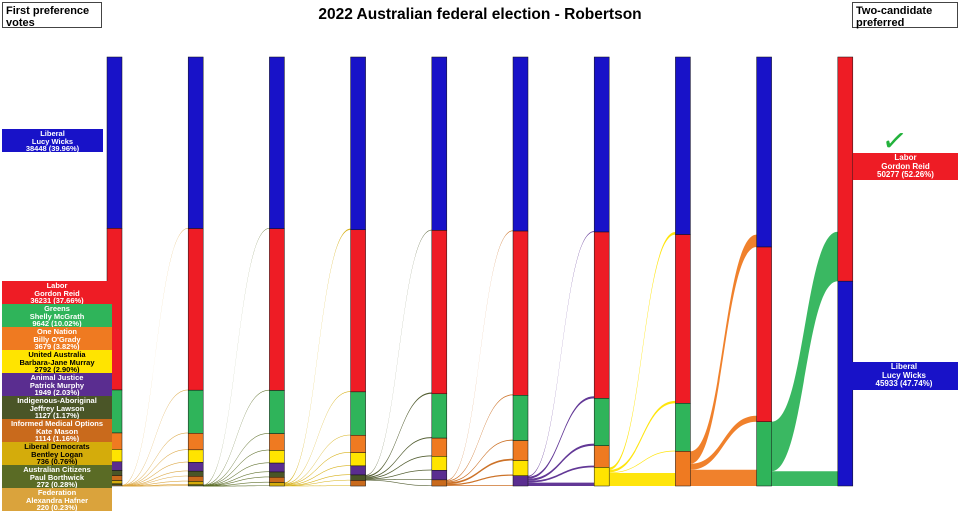 Image resolution: width=960 pixels, height=511 pixels. Describe the element at coordinates (358, 311) in the screenshot. I see `sankey-bar-round4-alp` at that location.